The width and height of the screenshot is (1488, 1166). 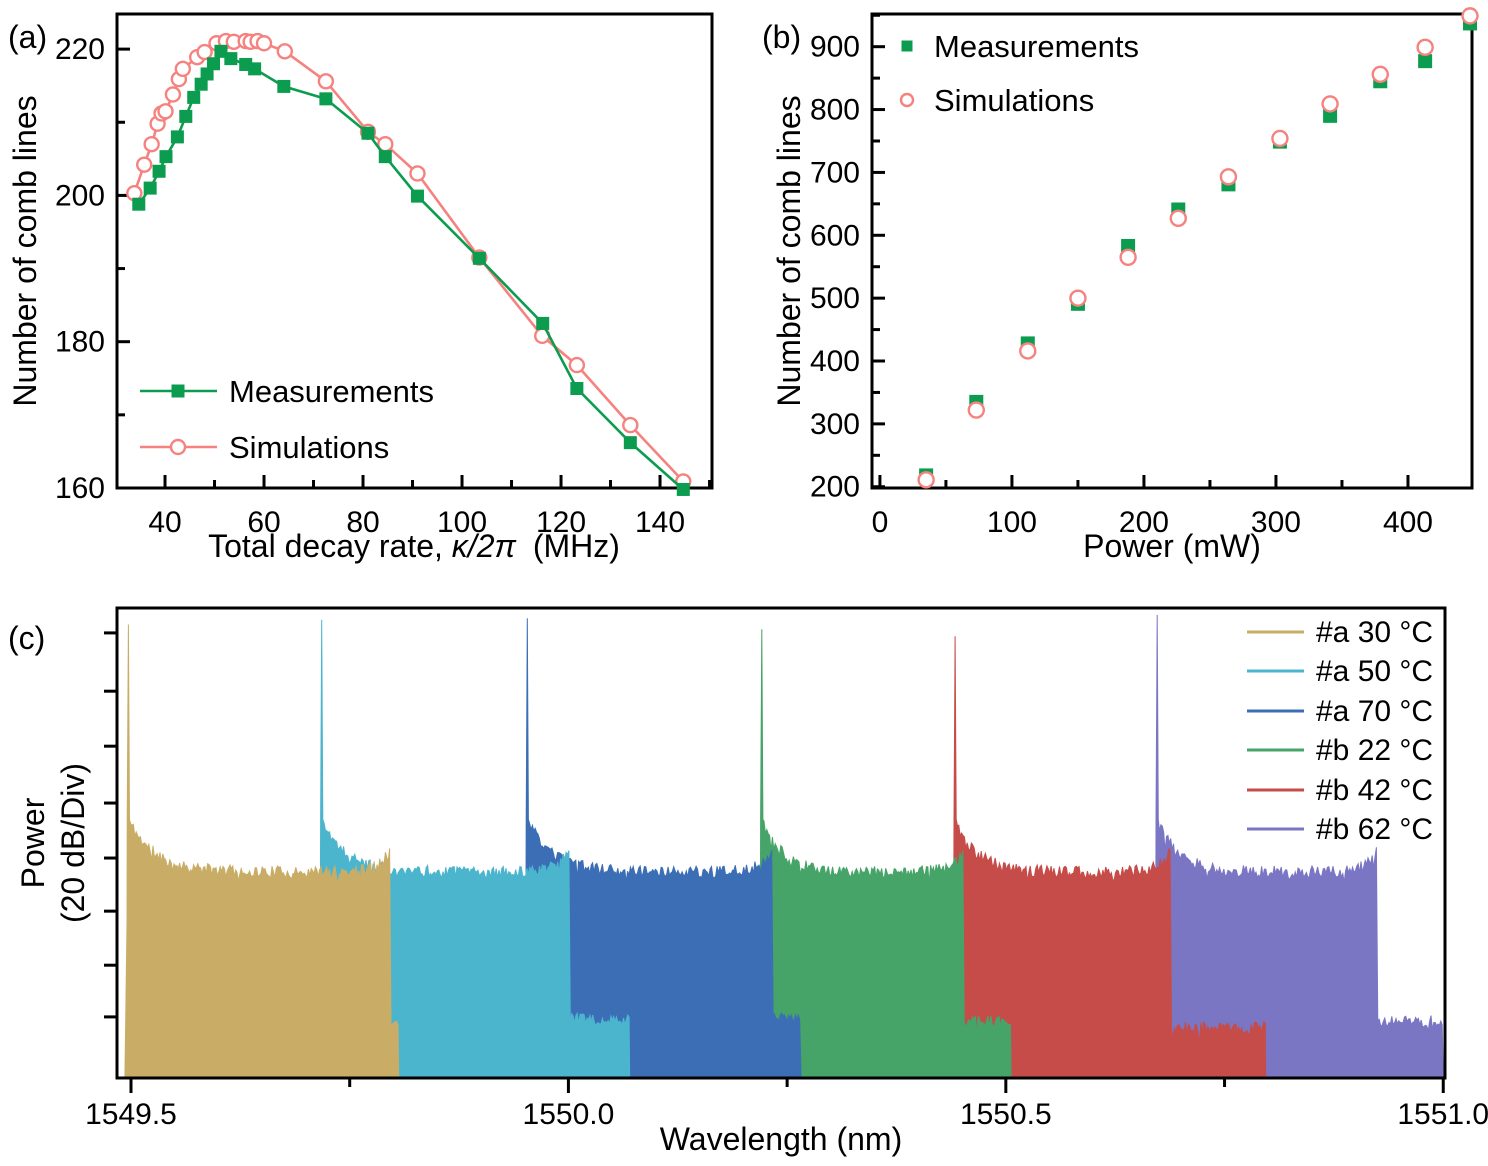 I want to click on x-tick-label: 200, so click(x=1144, y=522).